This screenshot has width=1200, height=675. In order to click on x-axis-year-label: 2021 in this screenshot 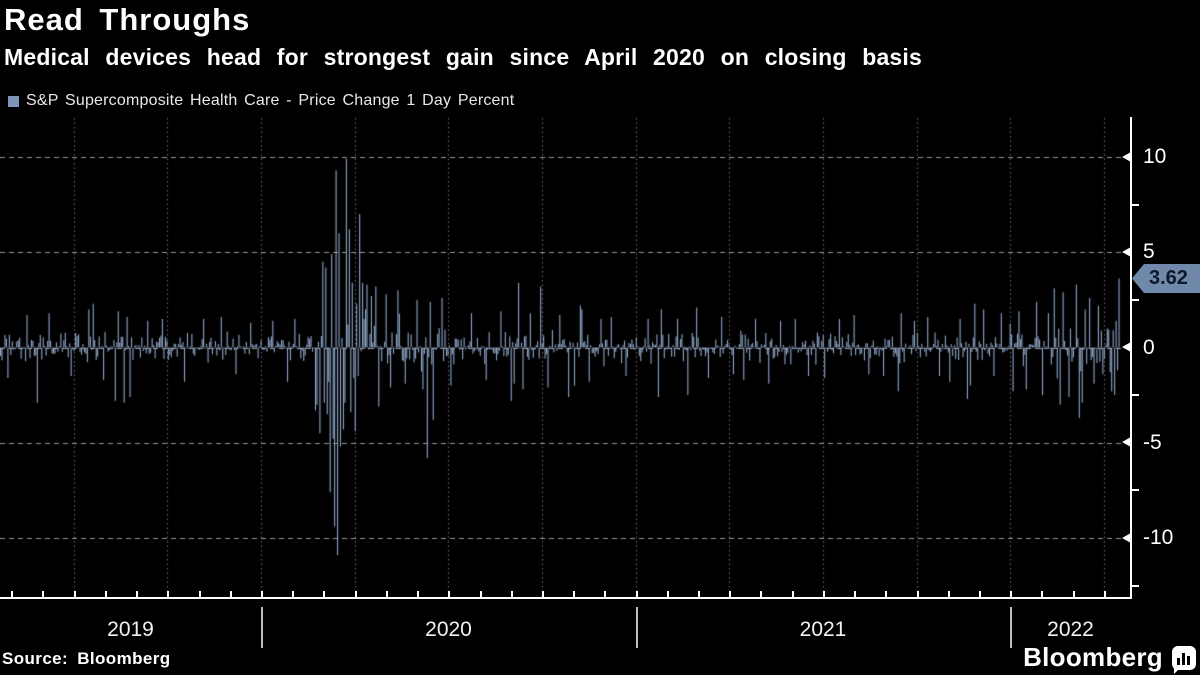, I will do `click(823, 629)`.